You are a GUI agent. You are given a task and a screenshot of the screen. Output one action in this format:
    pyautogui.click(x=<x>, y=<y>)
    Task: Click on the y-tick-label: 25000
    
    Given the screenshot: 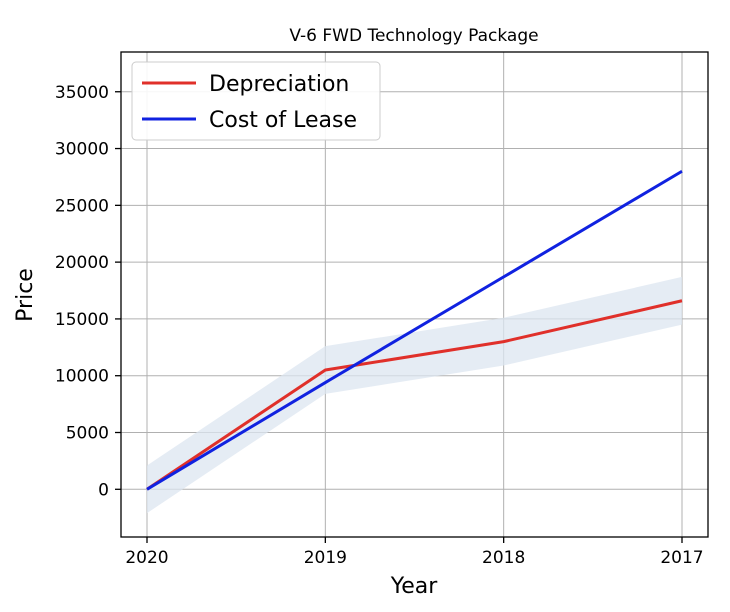 What is the action you would take?
    pyautogui.click(x=82, y=206)
    